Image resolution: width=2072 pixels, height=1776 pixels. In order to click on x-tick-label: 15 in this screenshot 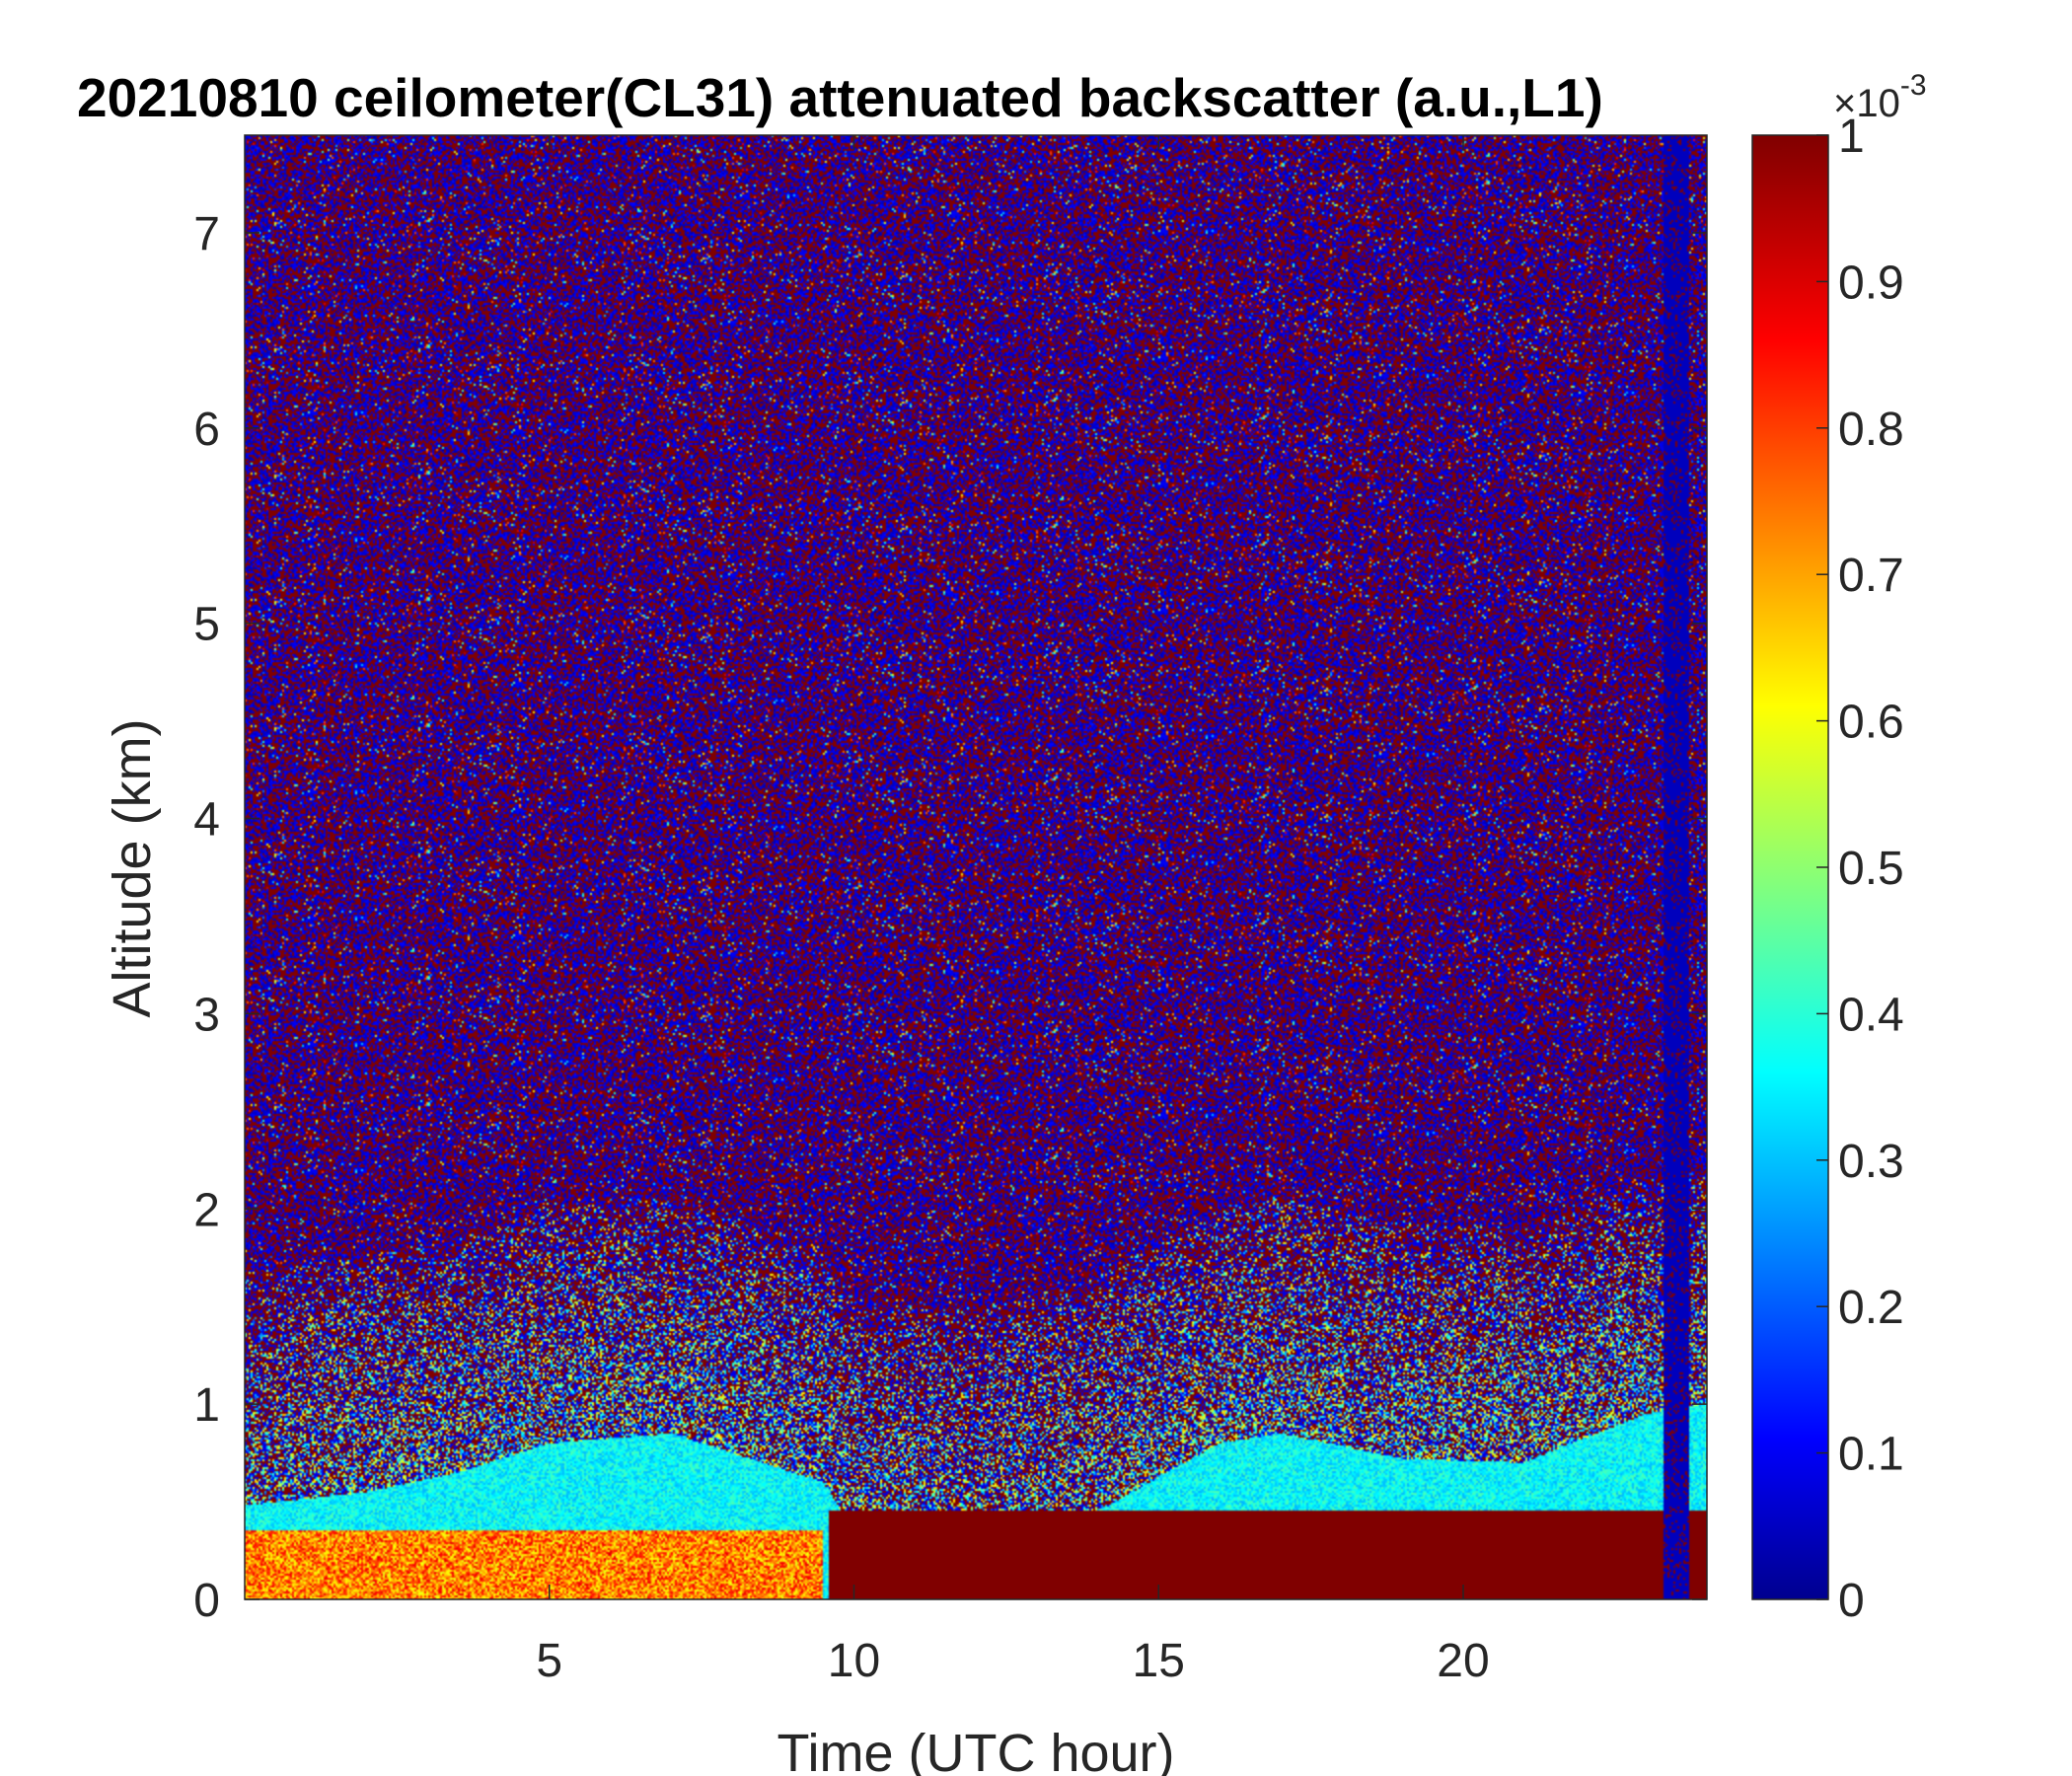, I will do `click(1159, 1661)`.